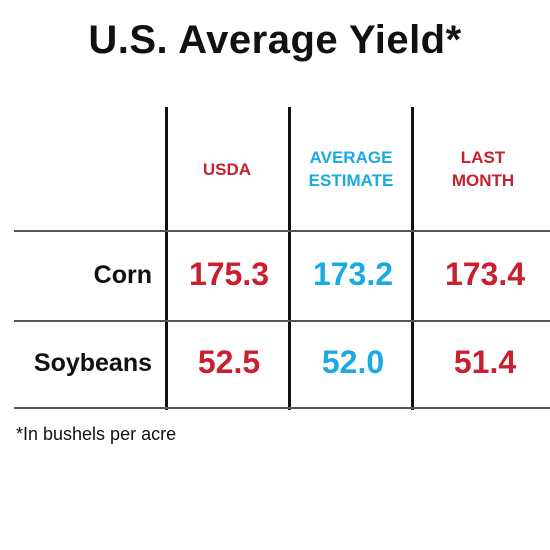 This screenshot has height=550, width=550. What do you see at coordinates (229, 274) in the screenshot?
I see `cell-corn-usda: 175.3` at bounding box center [229, 274].